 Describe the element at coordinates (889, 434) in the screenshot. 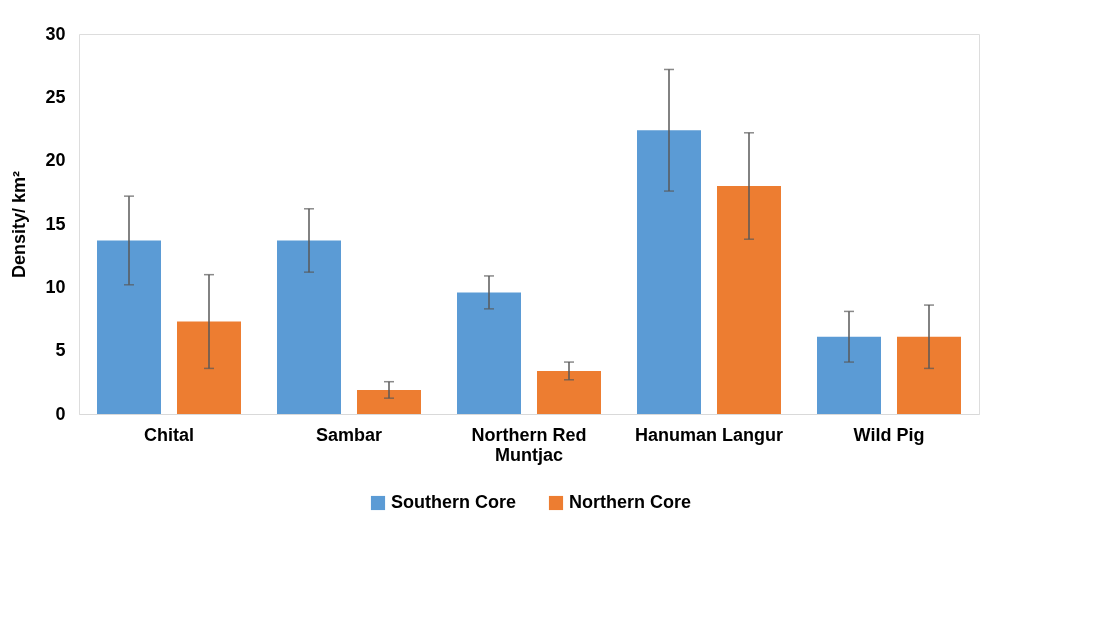

I see `x-tick-label: Wild Pig` at that location.